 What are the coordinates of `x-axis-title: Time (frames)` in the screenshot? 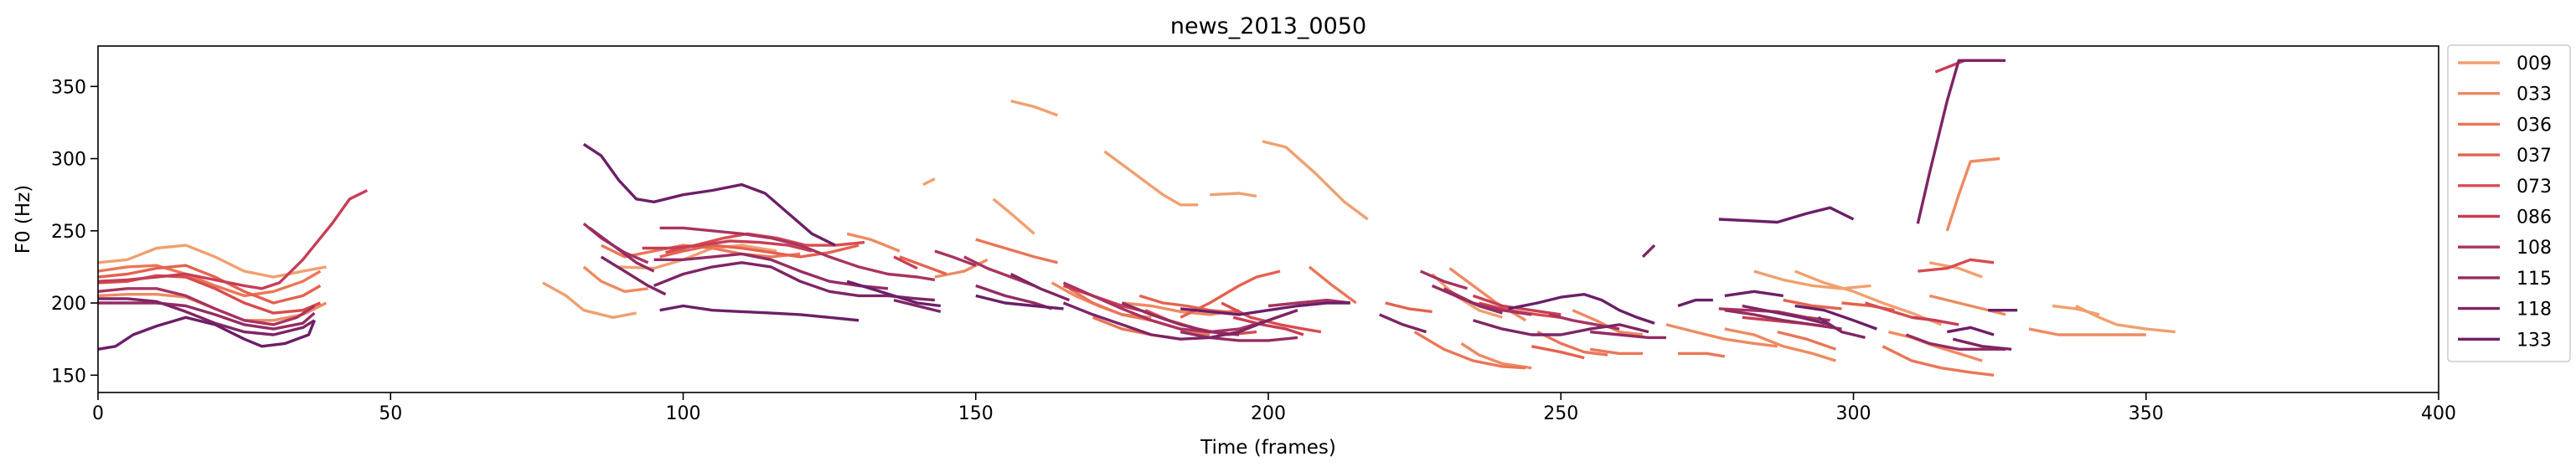 It's located at (1268, 448).